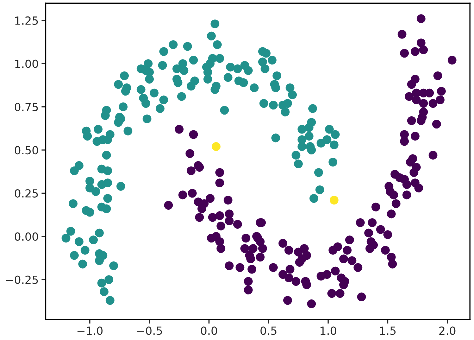  Describe the element at coordinates (90, 331) in the screenshot. I see `x-tick-label: −1.0` at that location.